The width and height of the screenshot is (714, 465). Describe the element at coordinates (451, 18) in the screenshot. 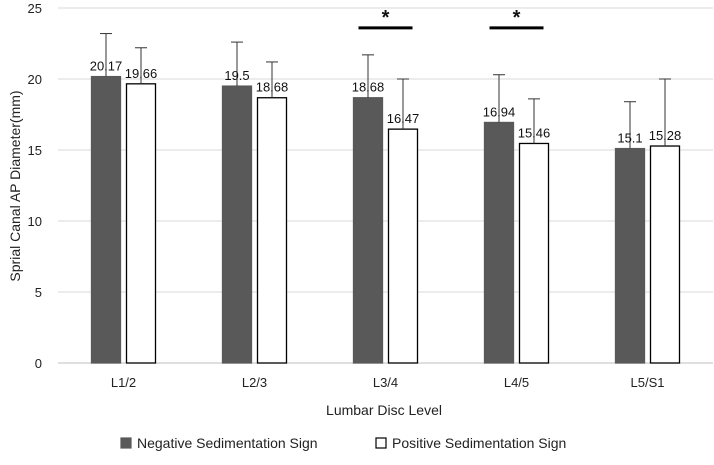

I see `significance-markers: * *` at that location.